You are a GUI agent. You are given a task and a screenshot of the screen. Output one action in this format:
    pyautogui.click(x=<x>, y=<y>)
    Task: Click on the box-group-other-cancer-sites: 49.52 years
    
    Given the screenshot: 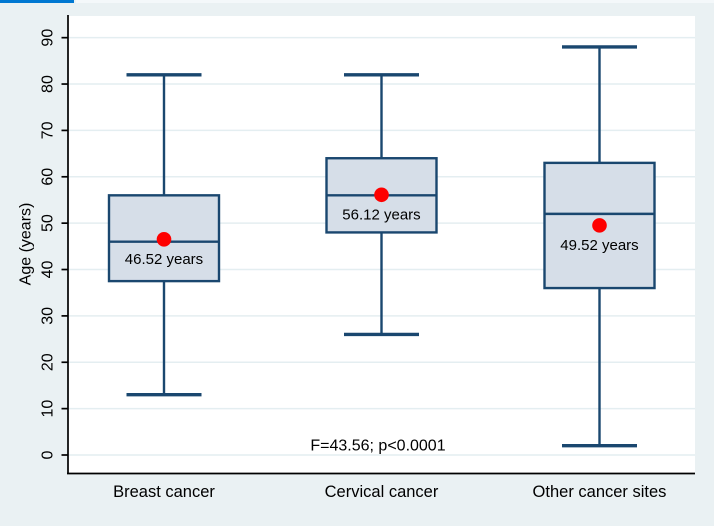 What is the action you would take?
    pyautogui.click(x=599, y=246)
    